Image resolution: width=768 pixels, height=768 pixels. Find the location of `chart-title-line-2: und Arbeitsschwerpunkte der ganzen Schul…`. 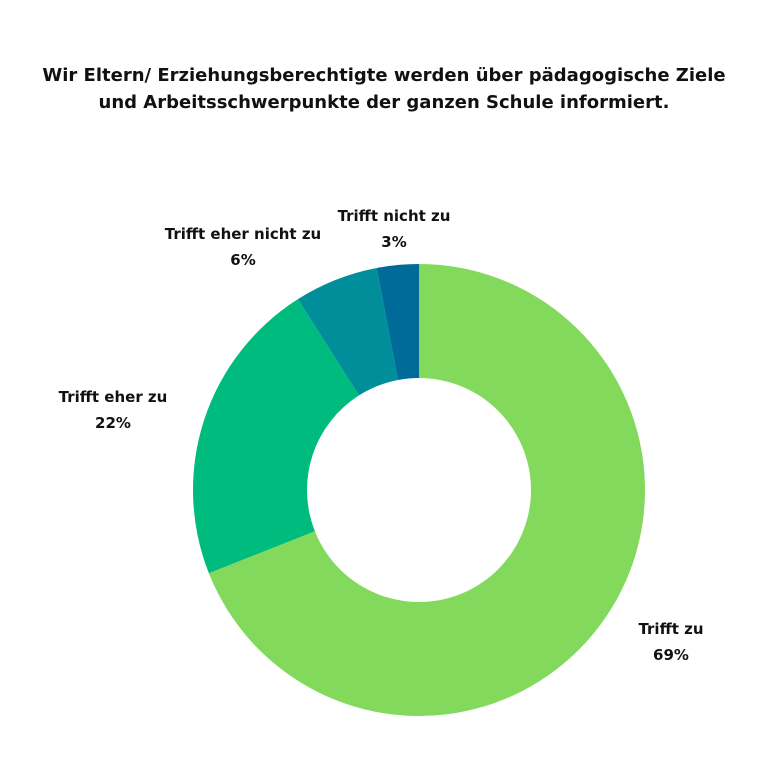

chart-title-line-2: und Arbeitsschwerpunkte der ganzen Schul… is located at coordinates (384, 102).